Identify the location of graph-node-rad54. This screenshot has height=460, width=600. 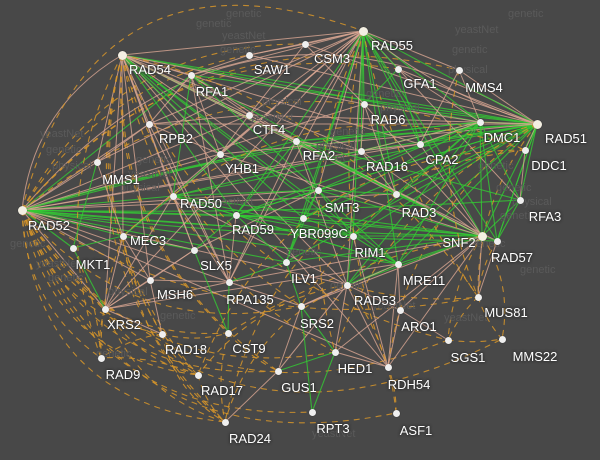
(122, 55).